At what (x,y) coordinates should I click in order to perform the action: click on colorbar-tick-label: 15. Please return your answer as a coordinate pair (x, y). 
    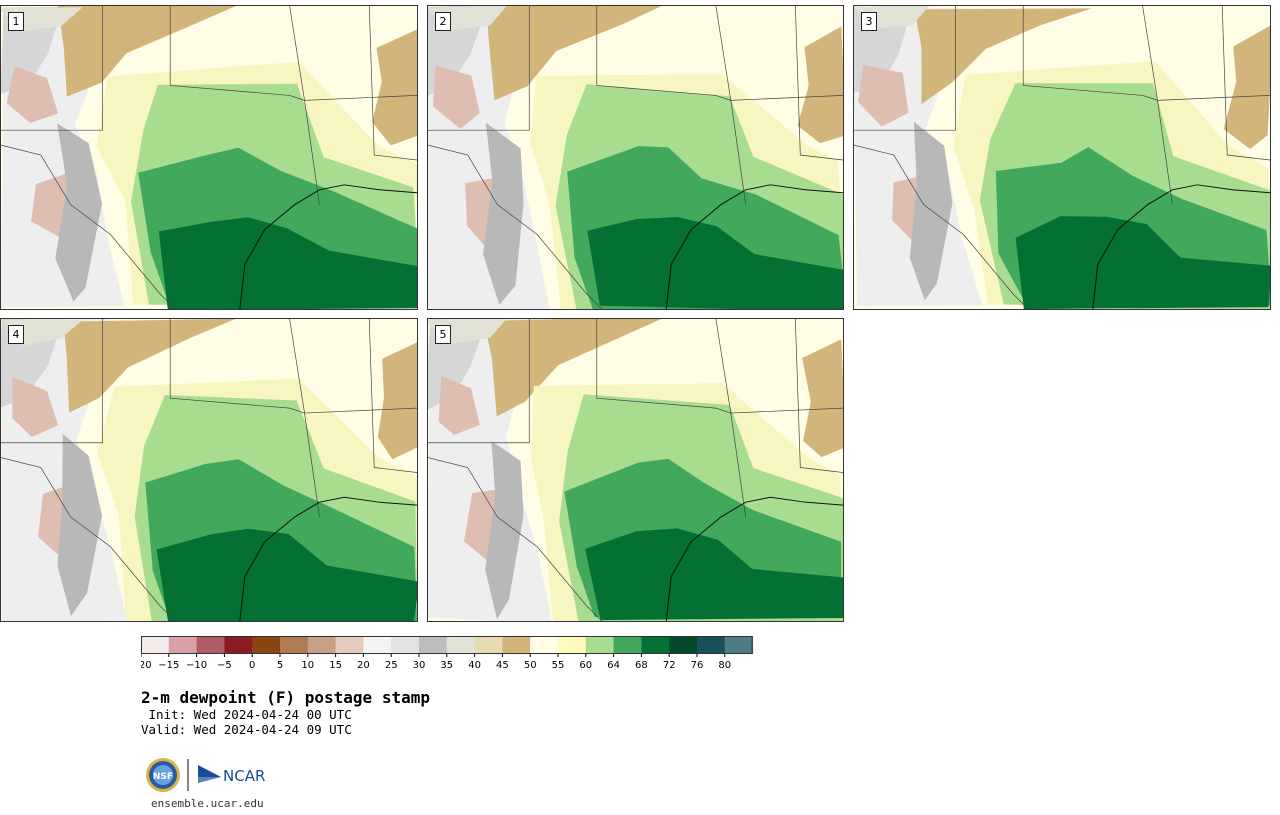
    Looking at the image, I should click on (335, 665).